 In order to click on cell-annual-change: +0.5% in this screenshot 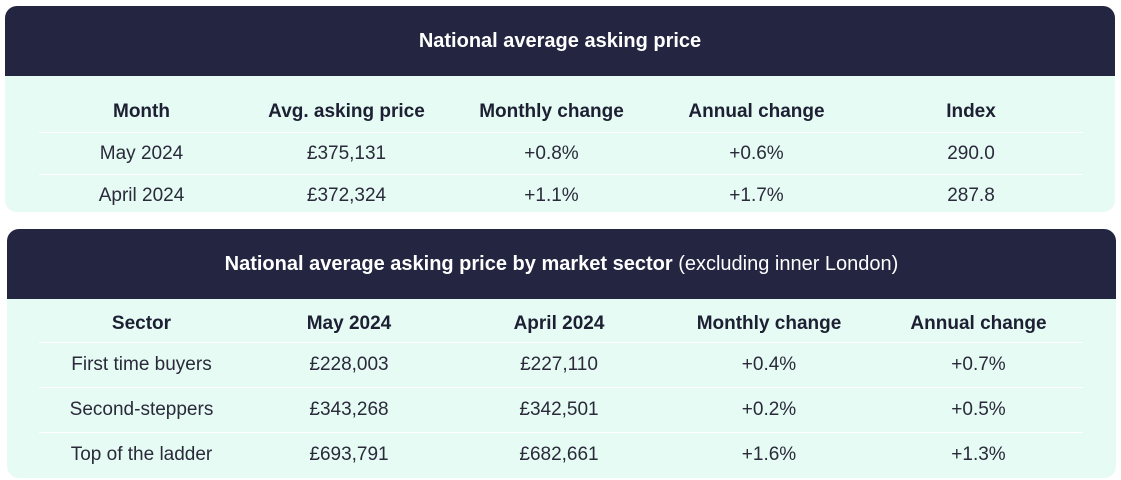, I will do `click(978, 410)`.